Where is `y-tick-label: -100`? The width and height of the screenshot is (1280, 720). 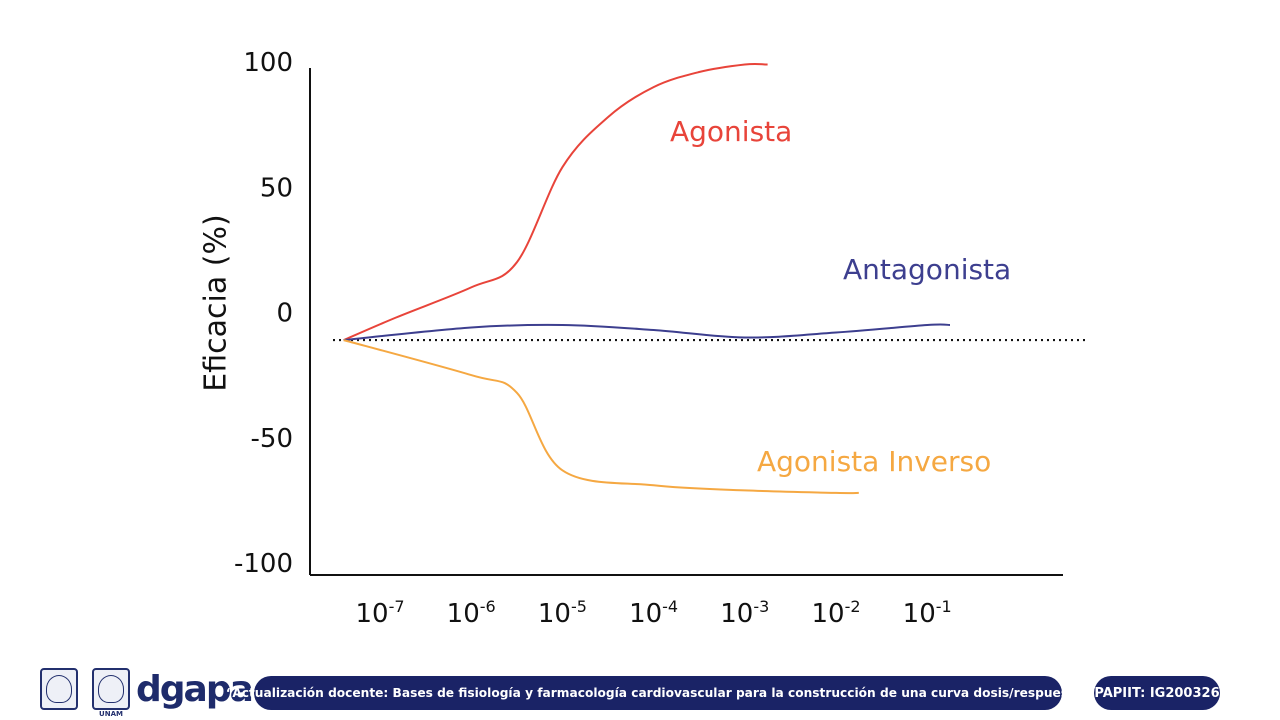 y-tick-label: -100 is located at coordinates (263, 564).